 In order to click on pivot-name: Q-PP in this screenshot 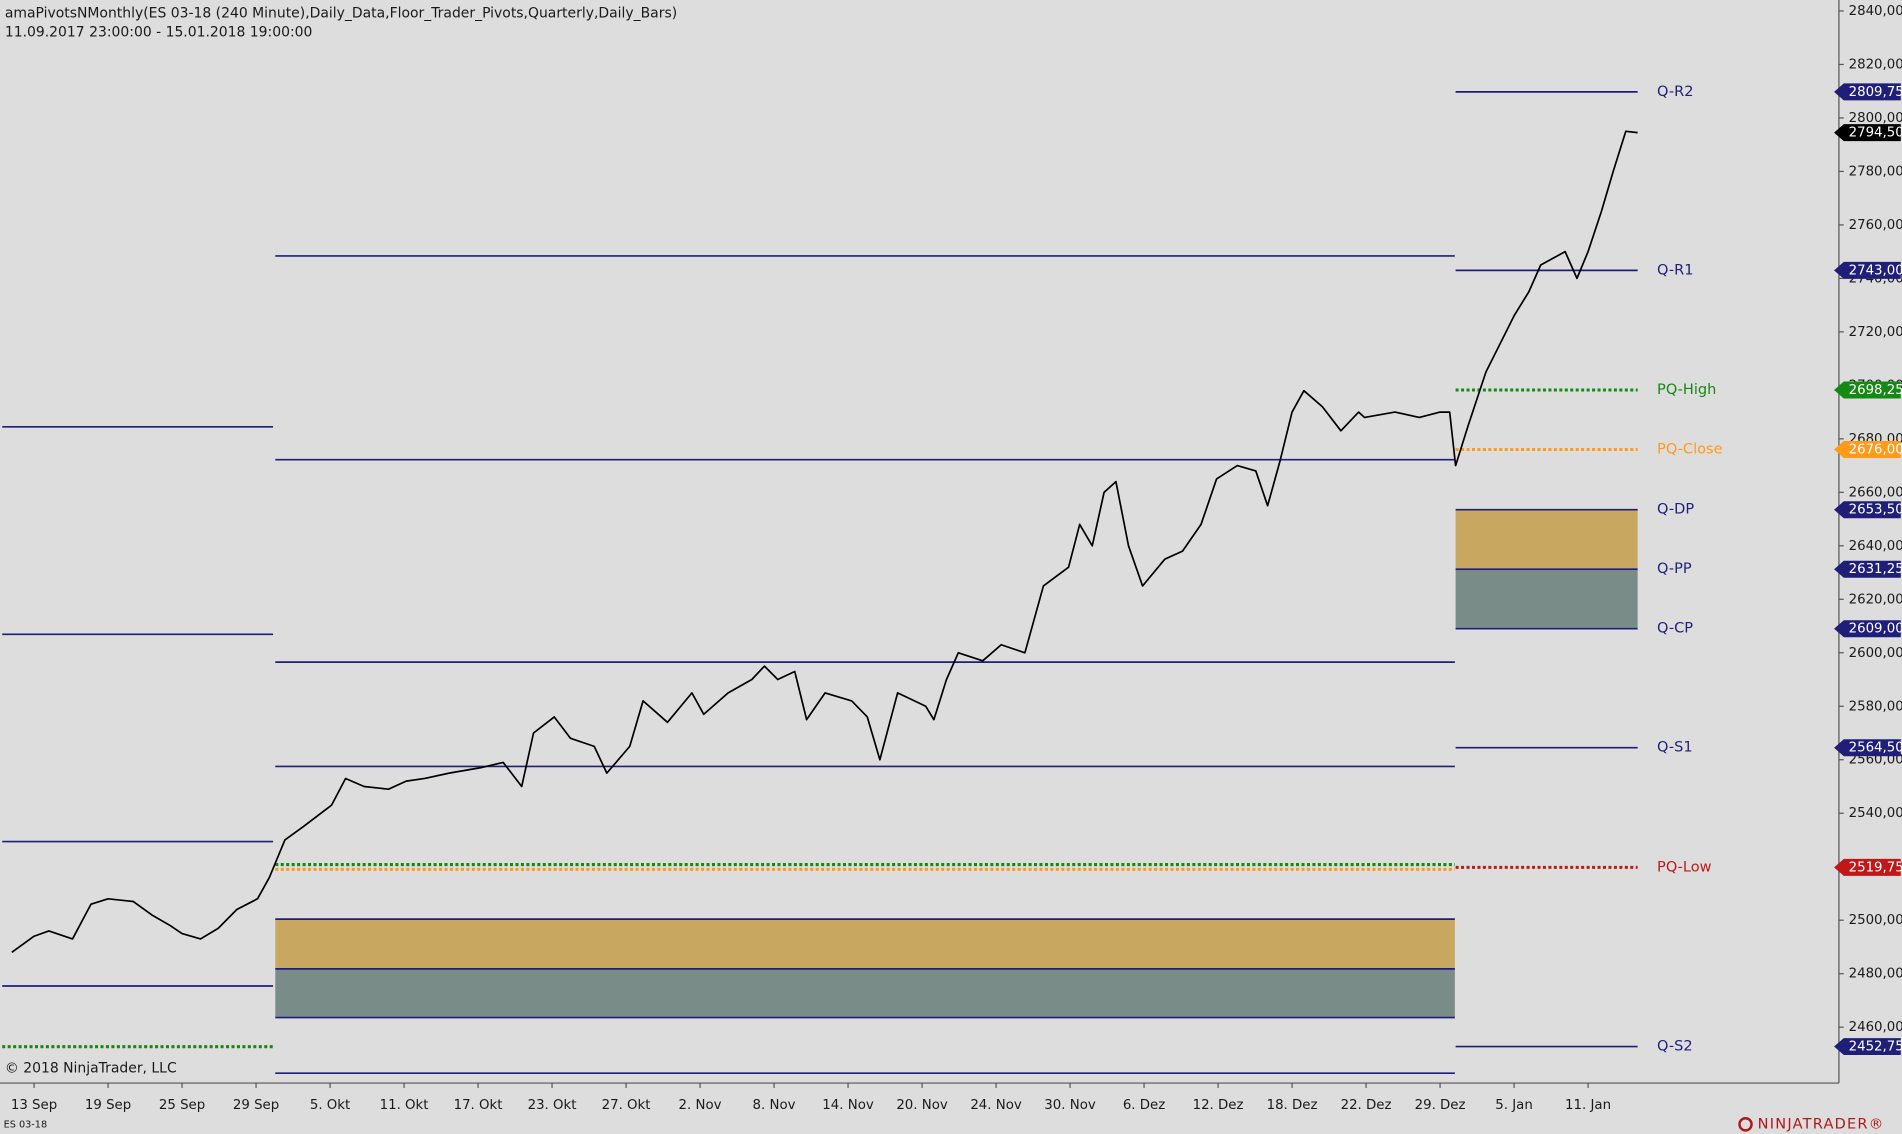, I will do `click(1674, 568)`.